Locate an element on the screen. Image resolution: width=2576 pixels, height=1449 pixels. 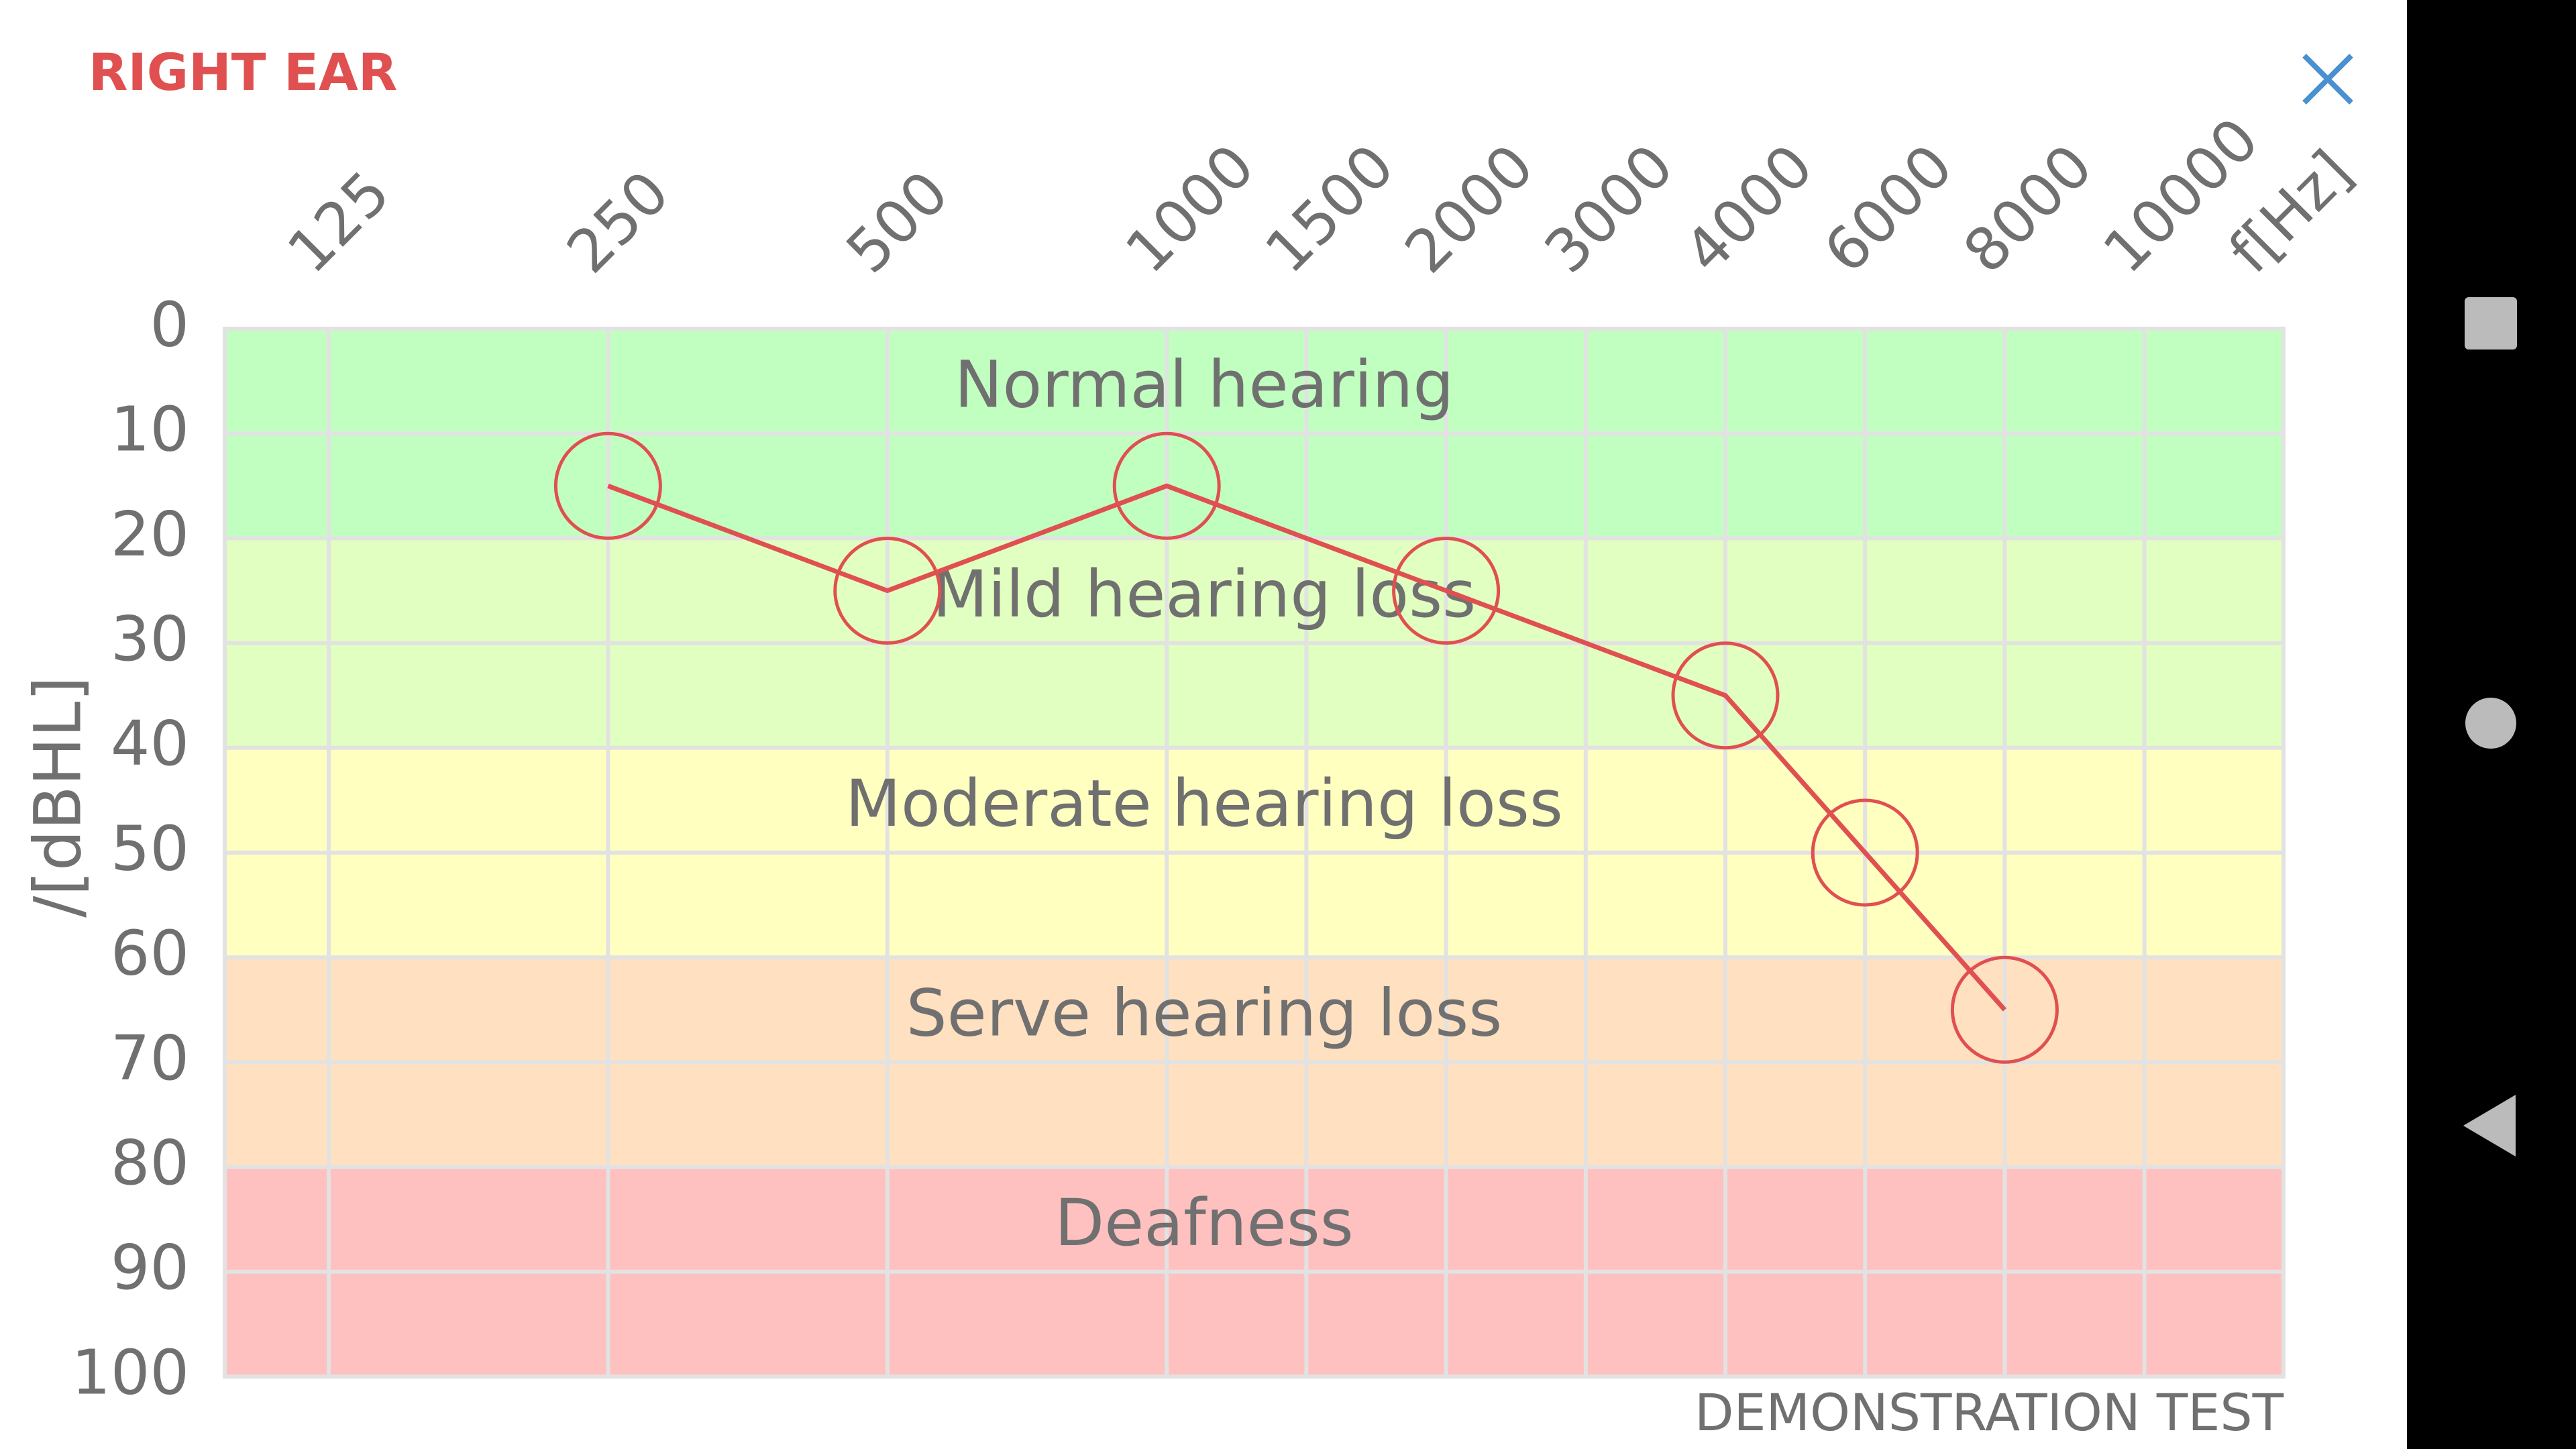
y-tick-label: 20 is located at coordinates (150, 534).